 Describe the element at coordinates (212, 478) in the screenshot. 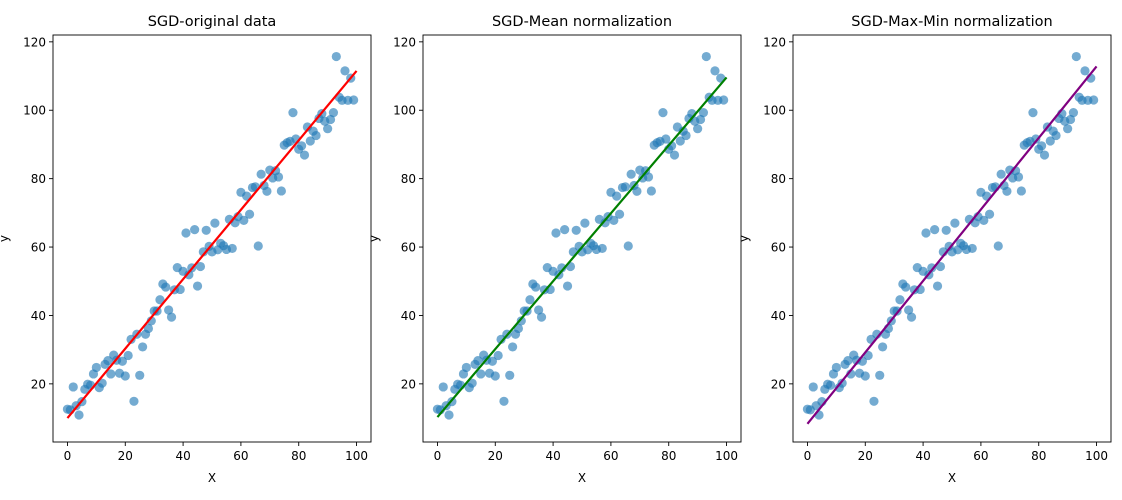

I see `x-axis-label: X` at that location.